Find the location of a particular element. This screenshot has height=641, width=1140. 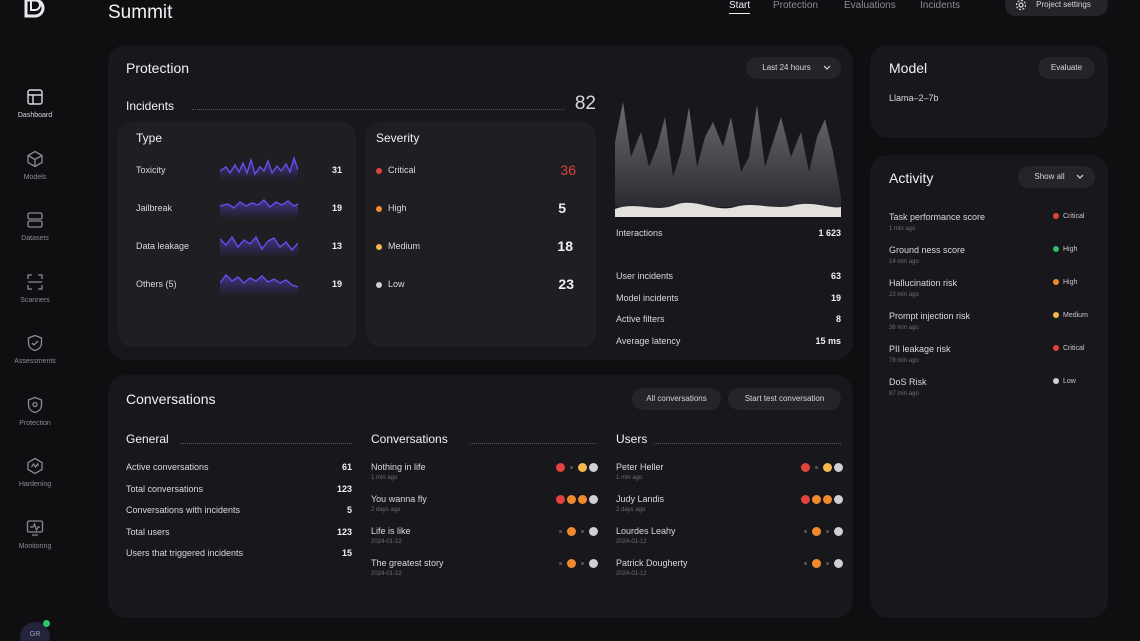

type-title: Type is located at coordinates (149, 138).